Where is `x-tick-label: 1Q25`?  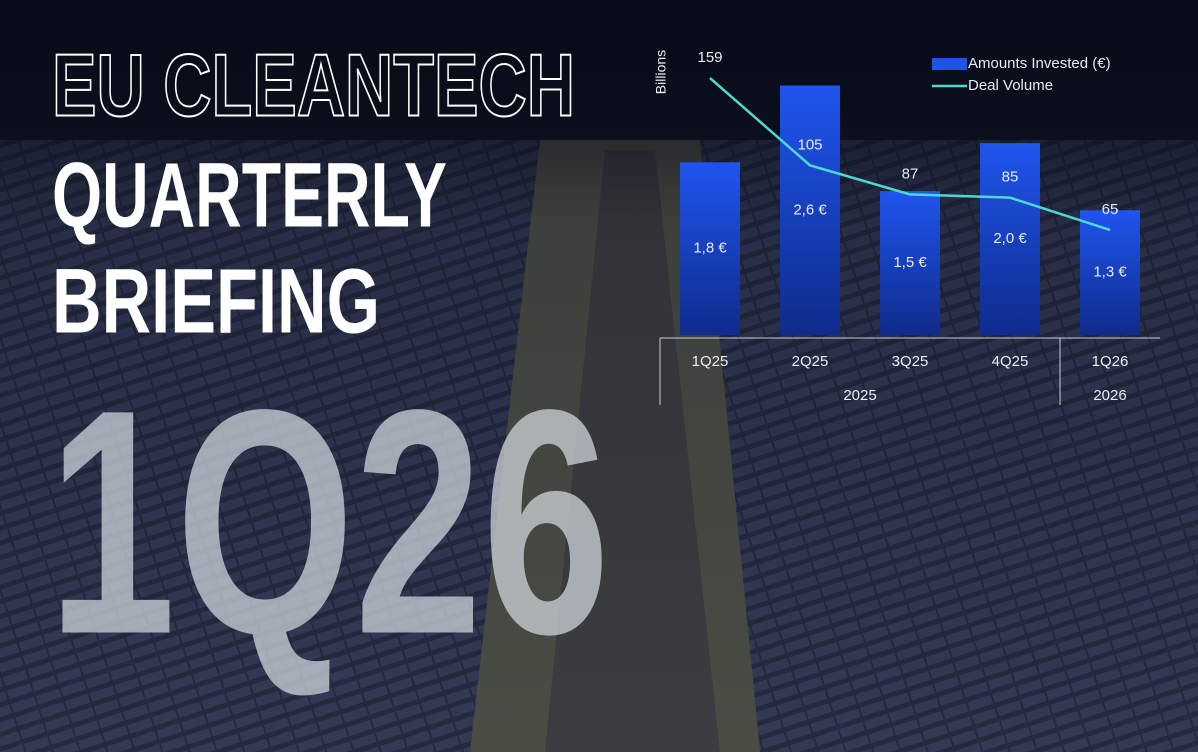 x-tick-label: 1Q25 is located at coordinates (710, 361).